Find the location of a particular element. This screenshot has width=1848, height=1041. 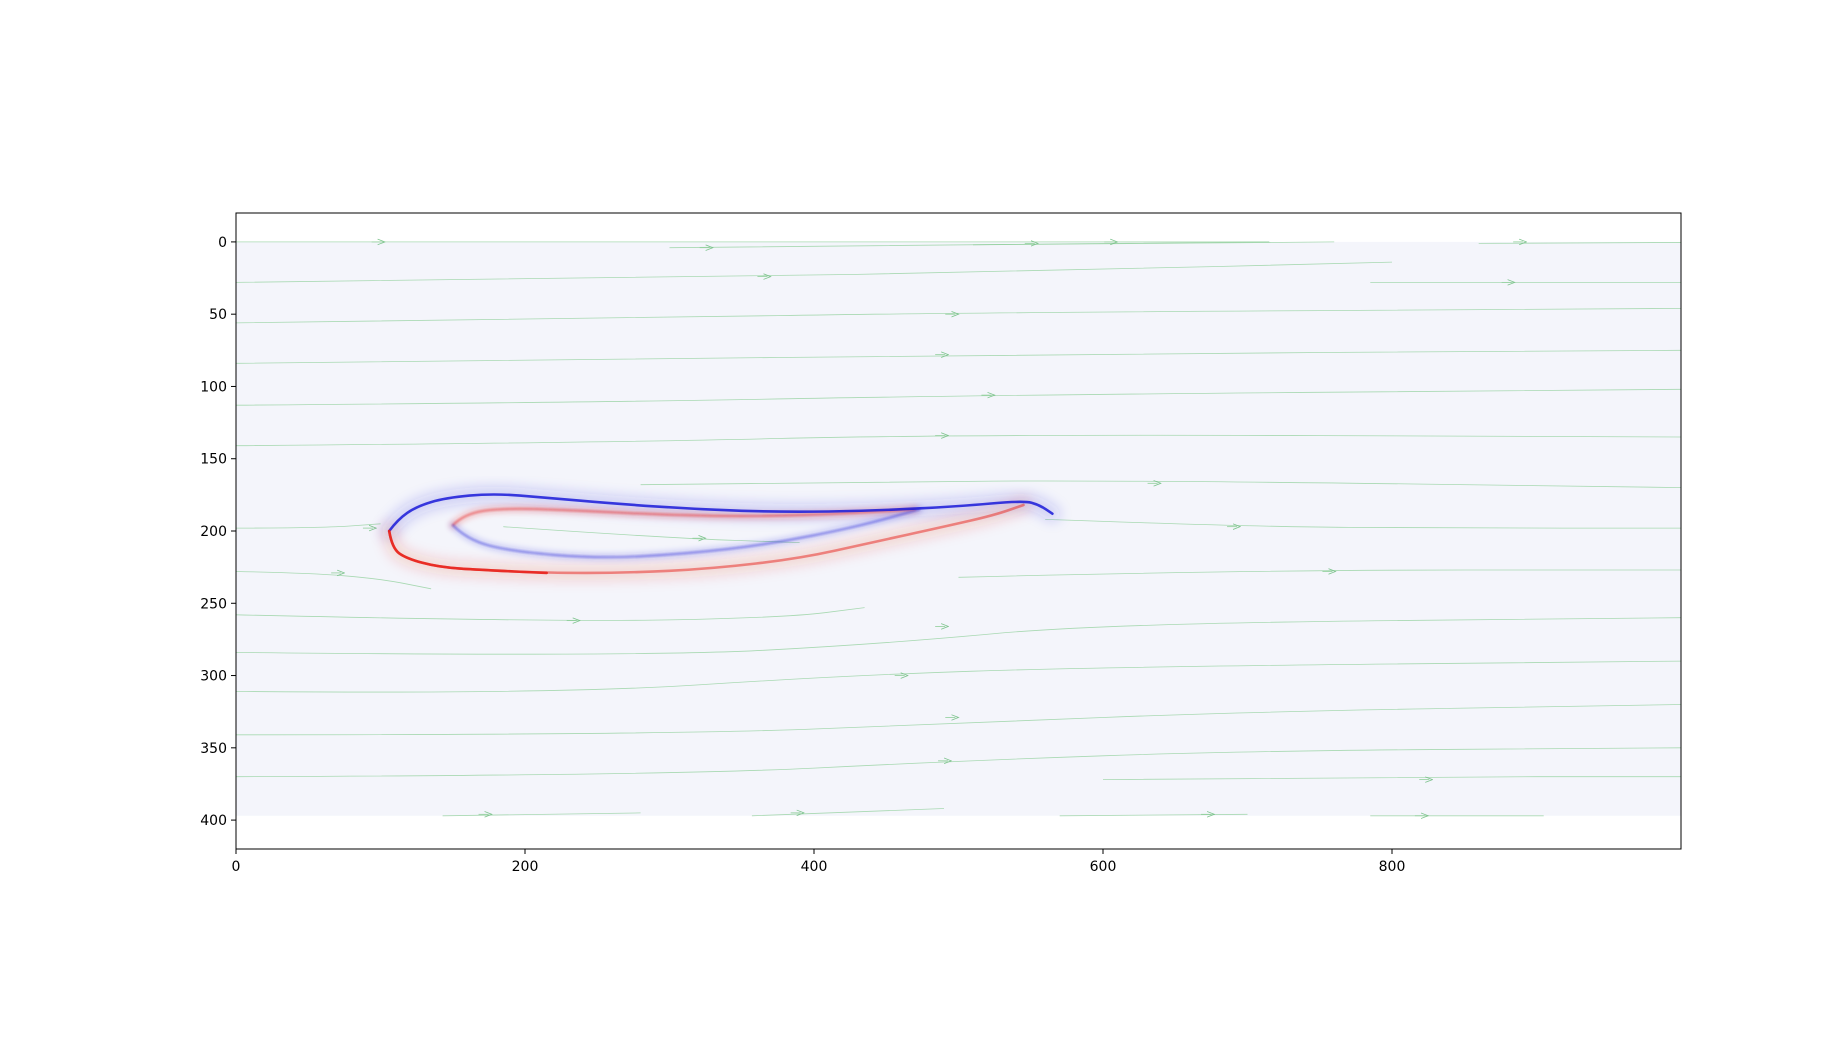

upper-surface-vorticity is located at coordinates (720, 513).